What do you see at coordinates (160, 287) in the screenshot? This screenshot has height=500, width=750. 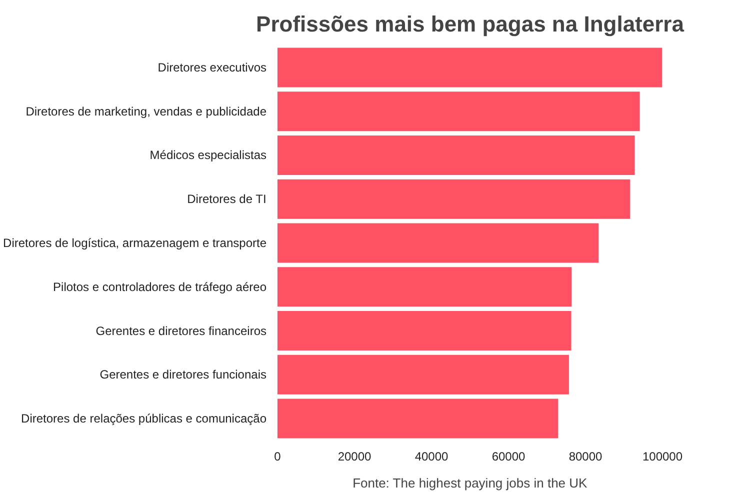 I see `y-tick-label: Pilotos e controladores de tráfego aéreo` at bounding box center [160, 287].